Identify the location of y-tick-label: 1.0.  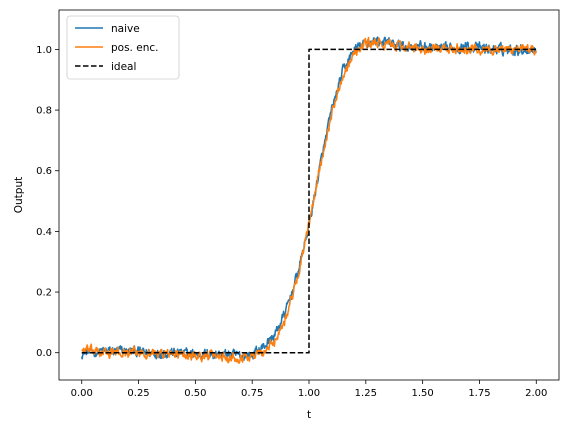
(44, 50).